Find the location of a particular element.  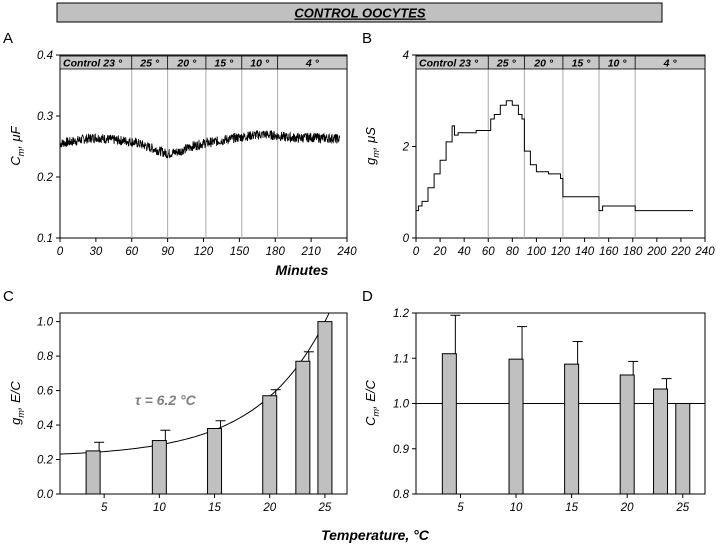

cm-trace is located at coordinates (200, 144).